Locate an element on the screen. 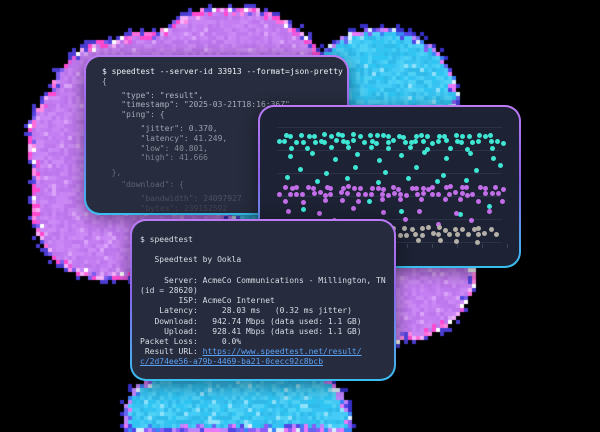 The height and width of the screenshot is (432, 600). result-url-link: https://www.speedtest.net/result/ is located at coordinates (282, 352).